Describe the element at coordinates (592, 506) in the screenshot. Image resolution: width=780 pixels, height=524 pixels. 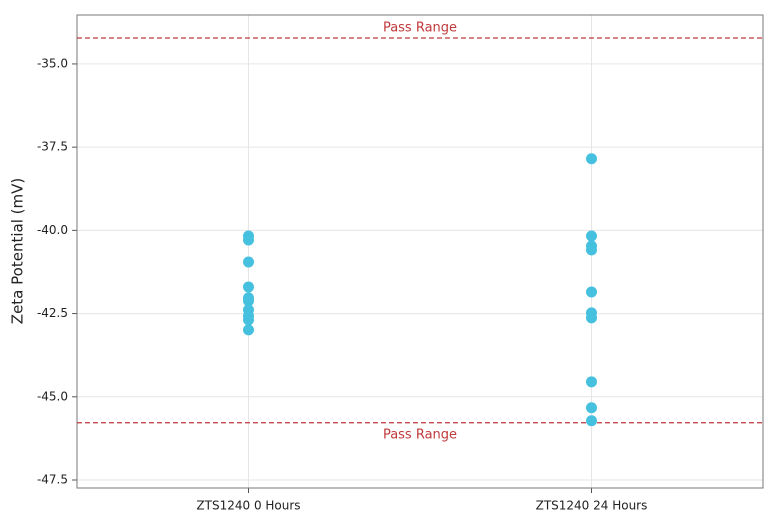
I see `x-tick-label: ZTS1240 24 Hours` at that location.